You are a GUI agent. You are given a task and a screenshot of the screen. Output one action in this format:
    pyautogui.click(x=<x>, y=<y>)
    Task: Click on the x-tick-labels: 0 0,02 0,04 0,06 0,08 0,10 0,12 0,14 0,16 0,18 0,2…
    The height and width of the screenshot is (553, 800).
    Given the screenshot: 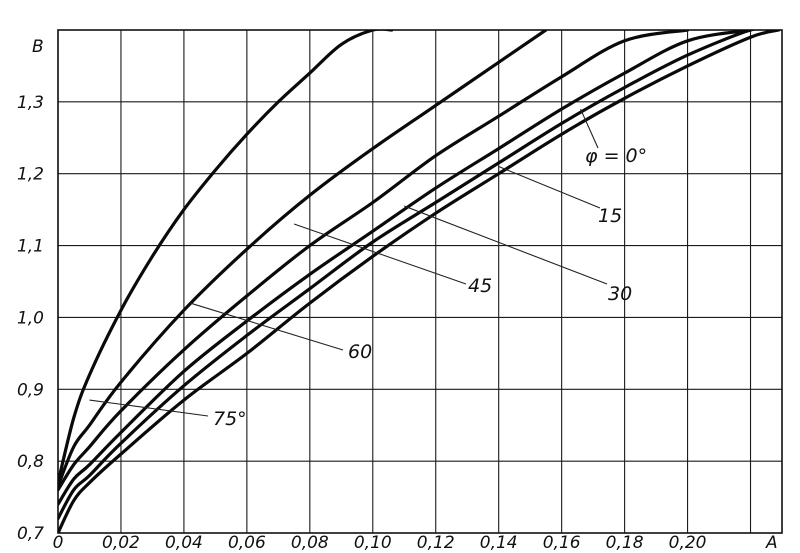 What is the action you would take?
    pyautogui.click(x=380, y=543)
    